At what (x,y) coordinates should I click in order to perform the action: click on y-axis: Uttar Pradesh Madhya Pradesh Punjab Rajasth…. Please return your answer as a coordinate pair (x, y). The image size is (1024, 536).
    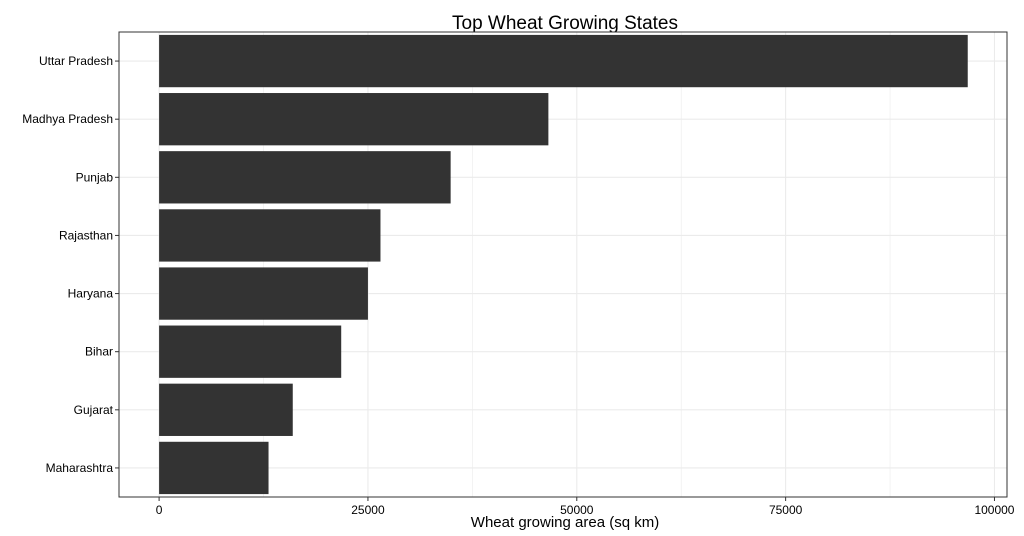
    Looking at the image, I should click on (70, 264).